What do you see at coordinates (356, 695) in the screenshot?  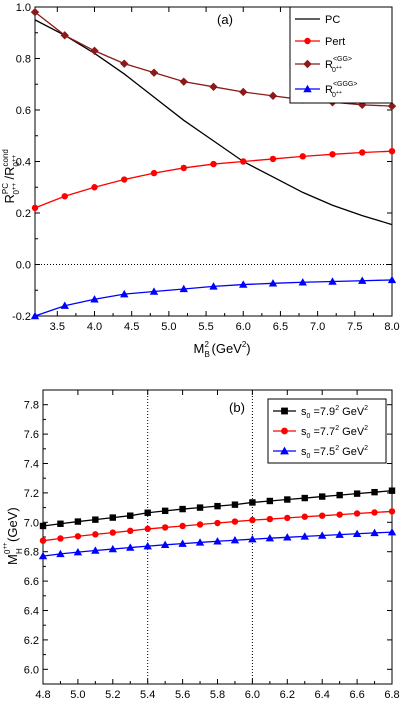 I see `x-tick-label: 6.6` at bounding box center [356, 695].